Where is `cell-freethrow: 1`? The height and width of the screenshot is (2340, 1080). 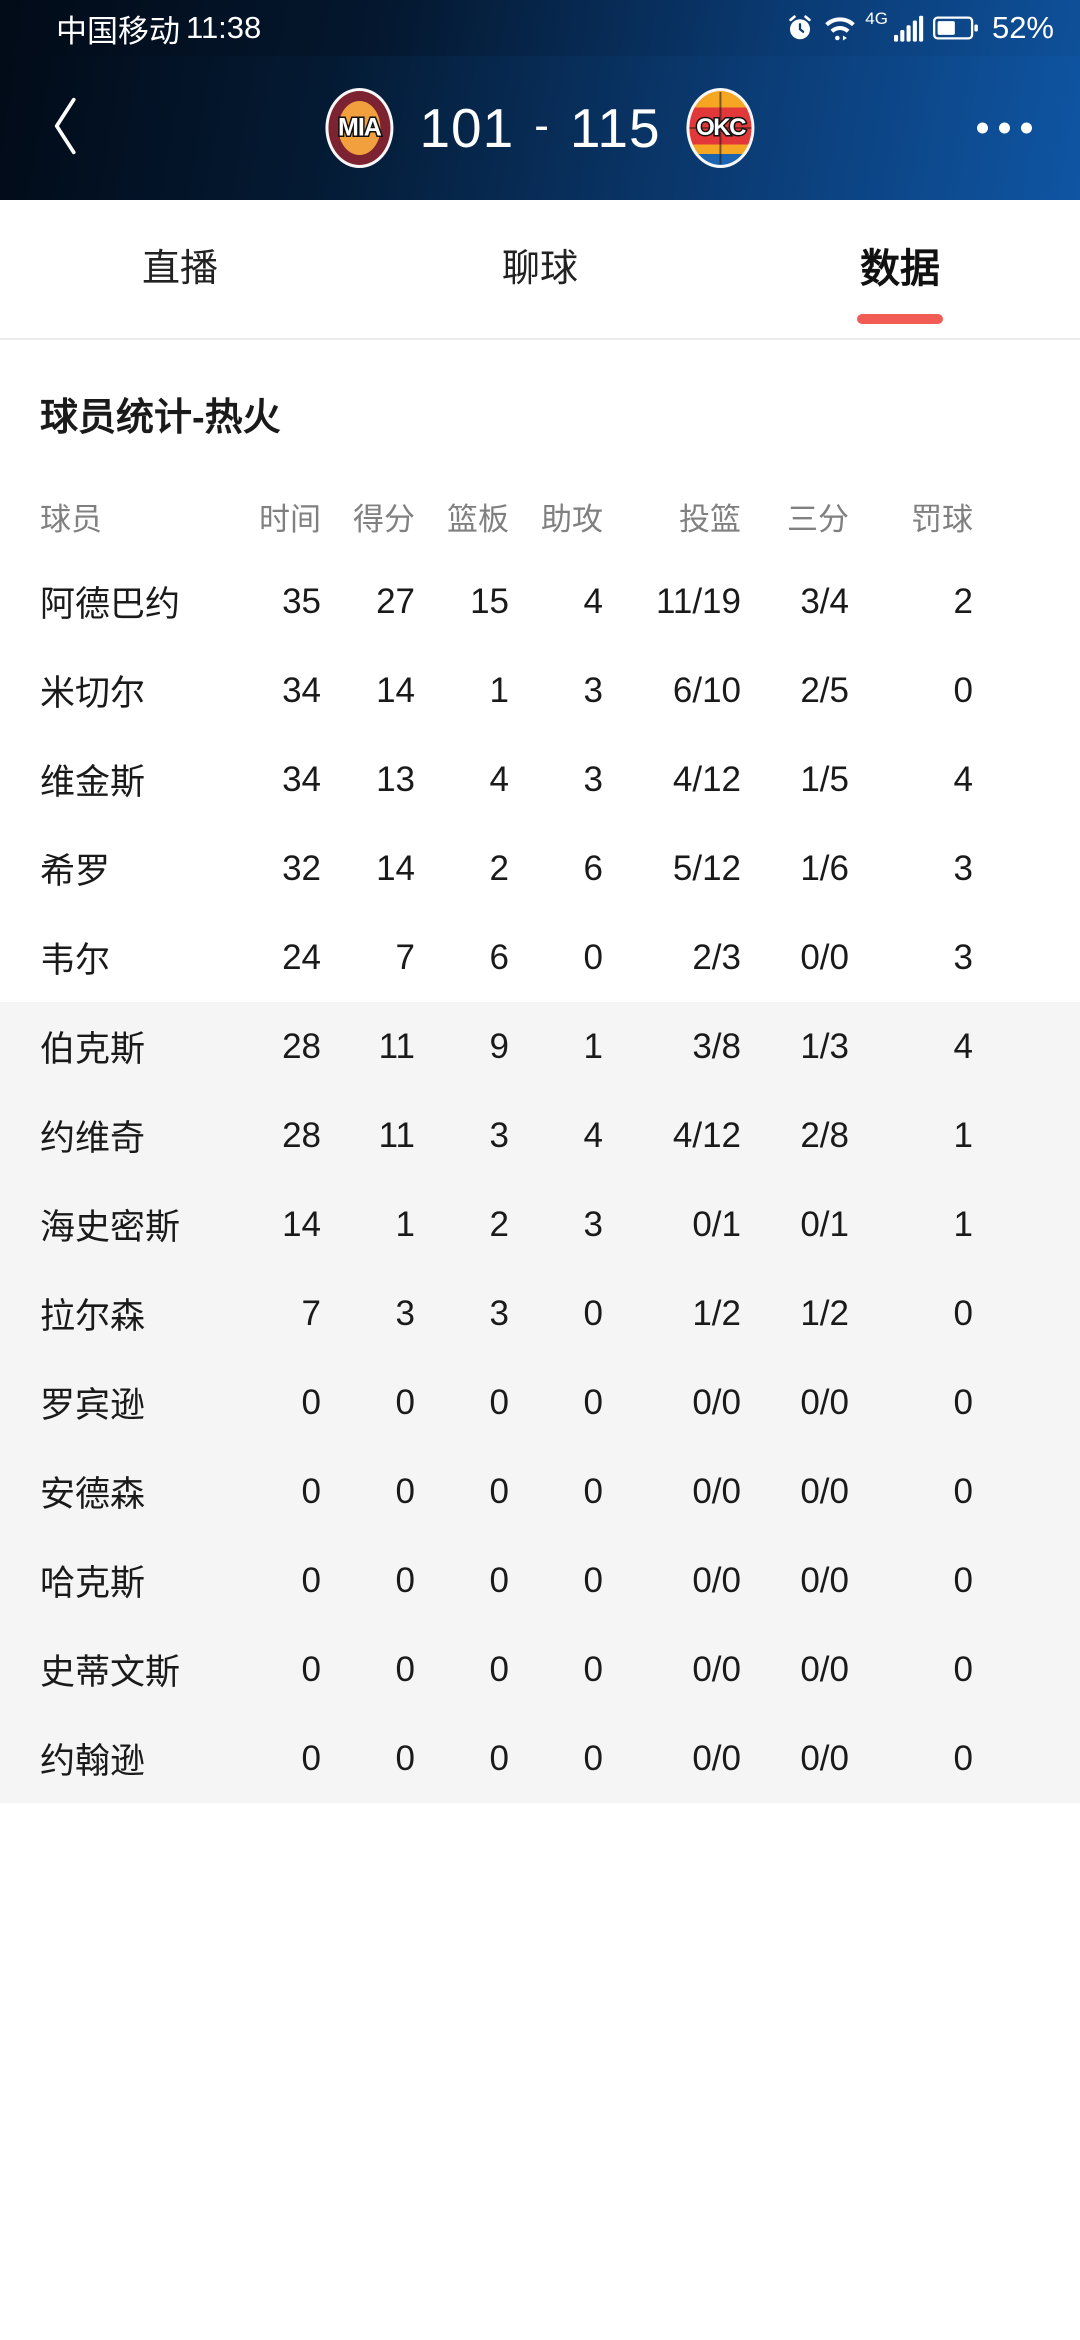 cell-freethrow: 1 is located at coordinates (963, 1224).